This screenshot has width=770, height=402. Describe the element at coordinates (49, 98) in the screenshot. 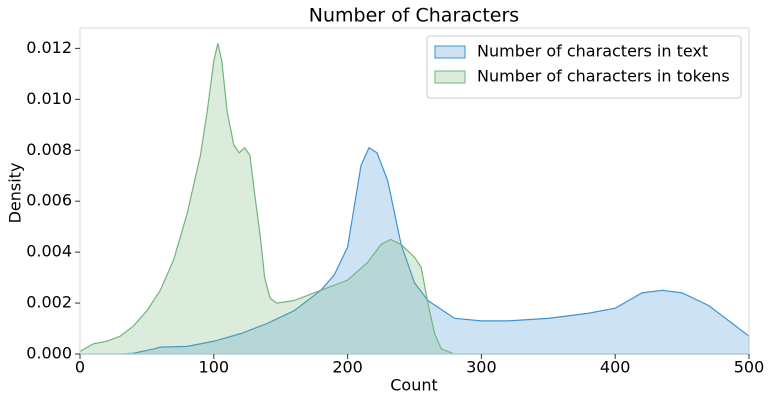

I see `y-tick-label: 0.010` at that location.